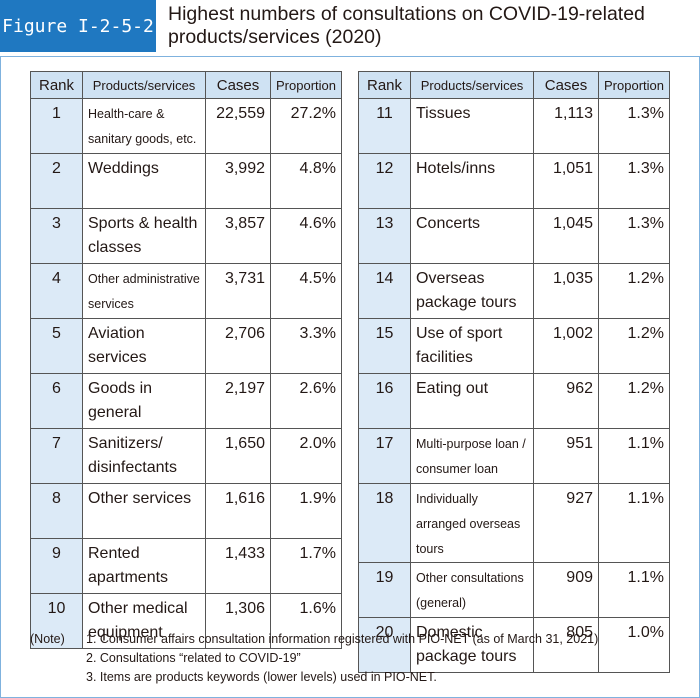 The width and height of the screenshot is (700, 698). What do you see at coordinates (566, 523) in the screenshot?
I see `cases: 927` at bounding box center [566, 523].